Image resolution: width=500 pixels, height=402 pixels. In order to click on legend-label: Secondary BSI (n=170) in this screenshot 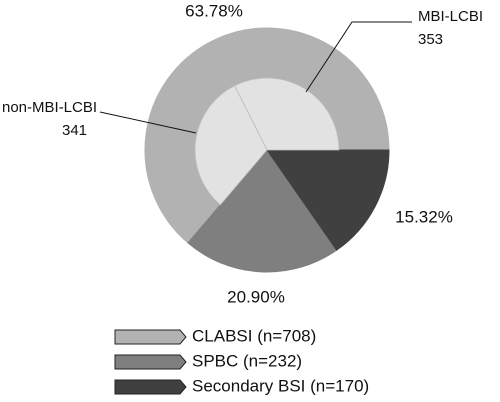, I will do `click(280, 385)`.